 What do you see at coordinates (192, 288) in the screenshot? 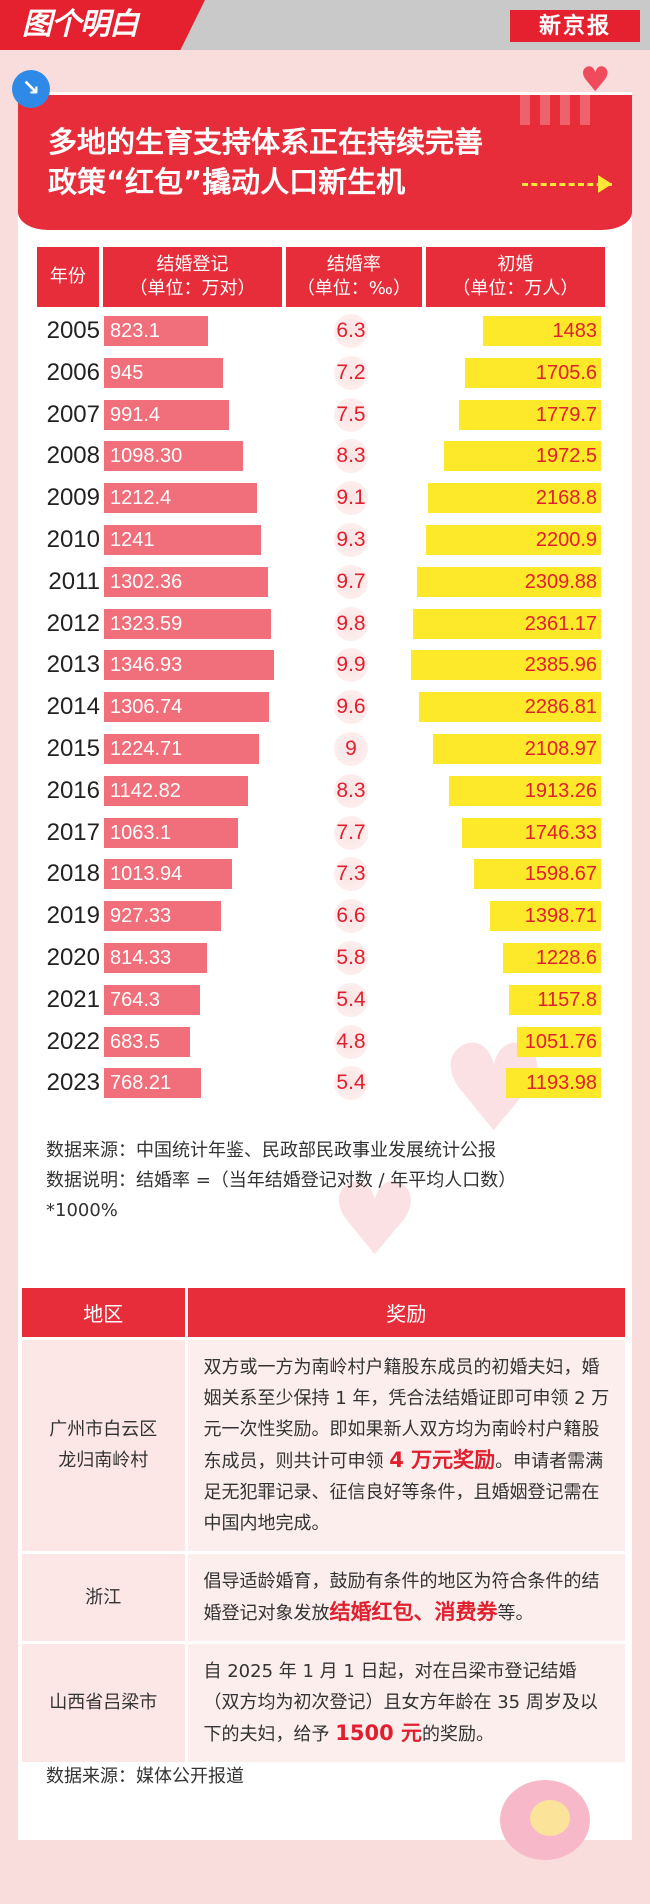
I see `header-marriage-unit: （单位：万对）` at bounding box center [192, 288].